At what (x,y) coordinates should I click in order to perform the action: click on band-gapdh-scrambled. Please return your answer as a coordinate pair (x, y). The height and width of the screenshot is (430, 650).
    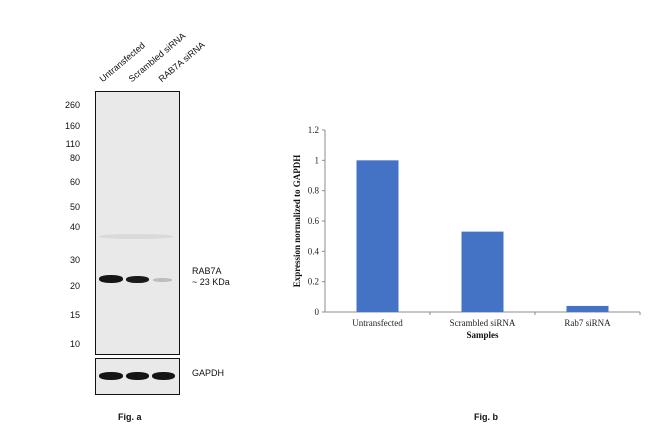
    Looking at the image, I should click on (137, 376).